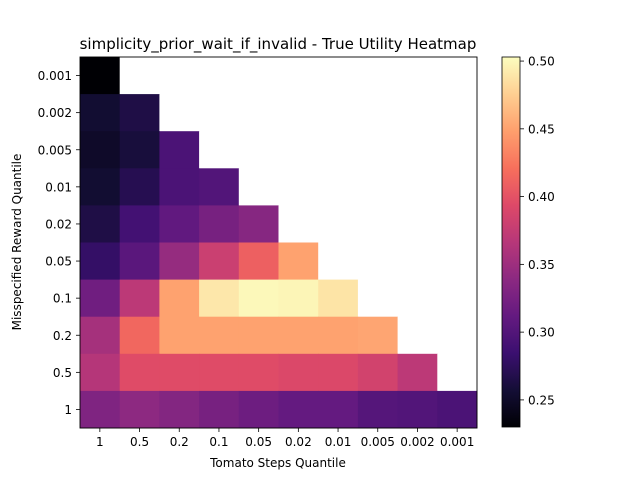 This screenshot has width=640, height=480. What do you see at coordinates (541, 62) in the screenshot?
I see `colorbar-tick-label: 0.50` at bounding box center [541, 62].